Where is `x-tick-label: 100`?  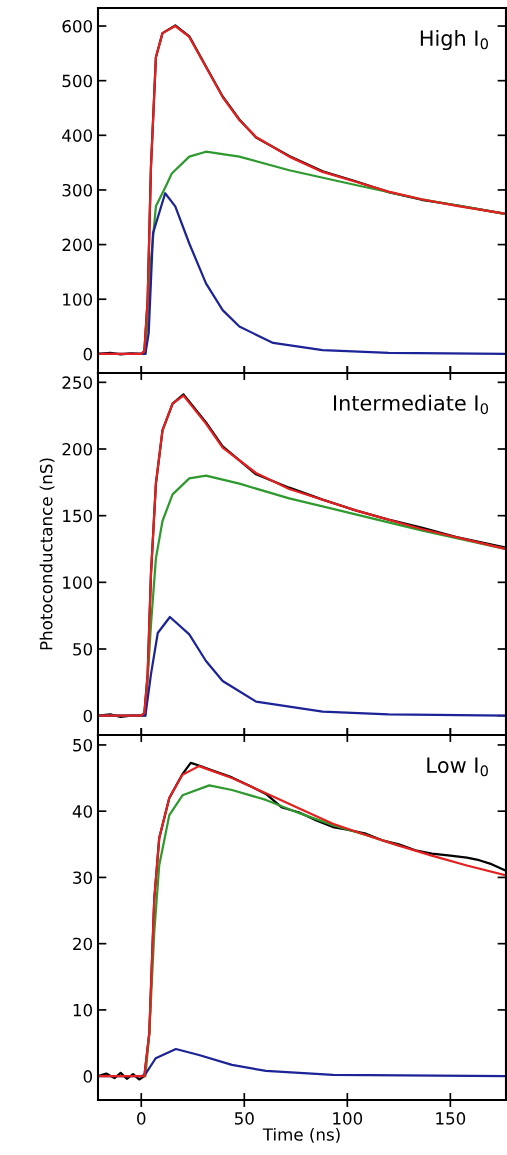
x-tick-label: 100 is located at coordinates (348, 1118).